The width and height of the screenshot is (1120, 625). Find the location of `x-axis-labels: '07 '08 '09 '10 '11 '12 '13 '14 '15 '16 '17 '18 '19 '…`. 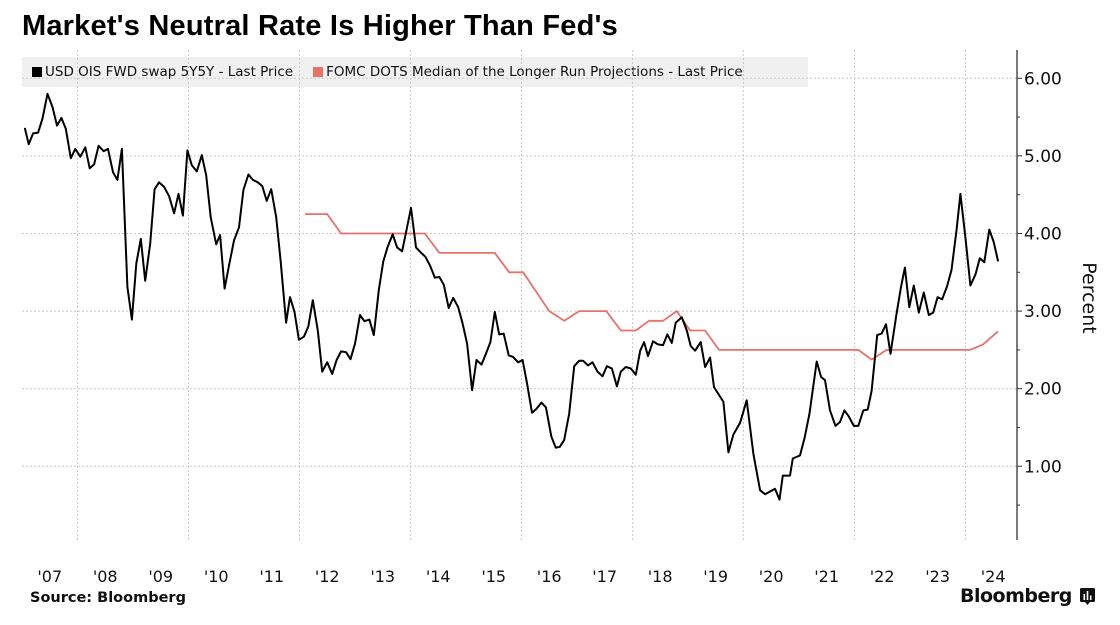

x-axis-labels: '07 '08 '09 '10 '11 '12 '13 '14 '15 '16 '17 '18 '19 '… is located at coordinates (521, 576).